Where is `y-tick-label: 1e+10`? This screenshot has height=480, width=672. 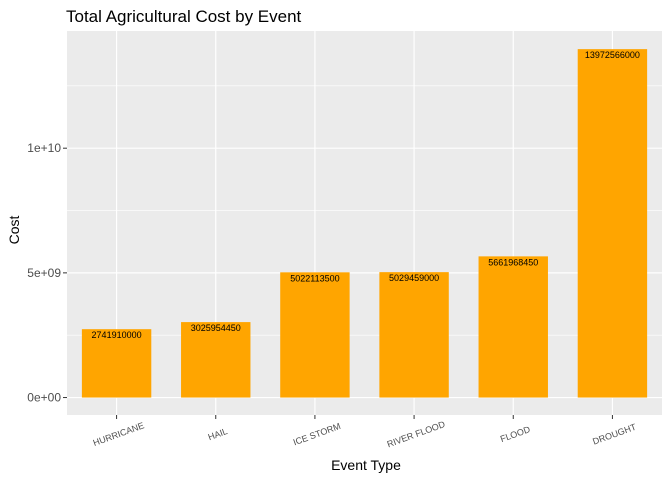 y-tick-label: 1e+10 is located at coordinates (44, 148).